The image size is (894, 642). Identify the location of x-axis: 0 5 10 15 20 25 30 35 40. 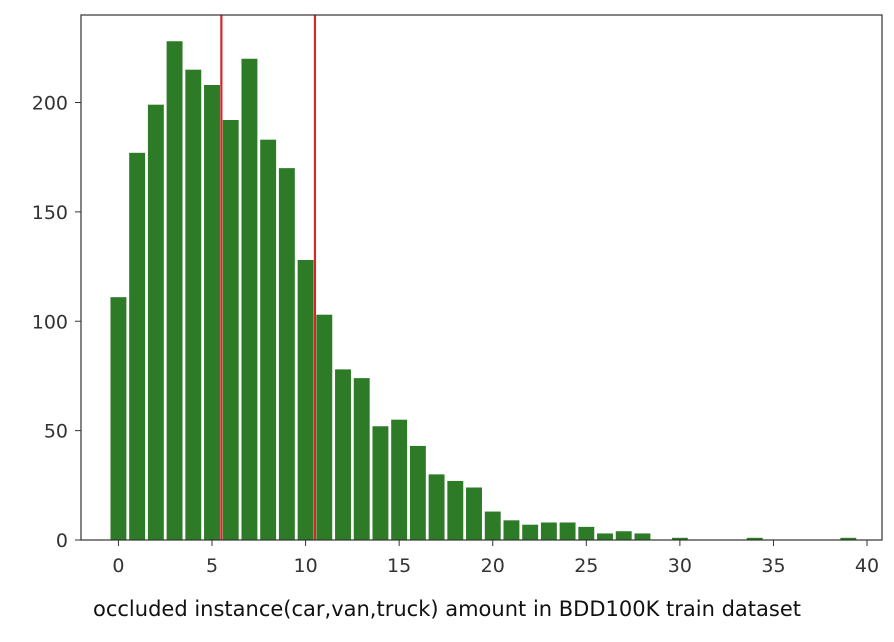
(495, 558).